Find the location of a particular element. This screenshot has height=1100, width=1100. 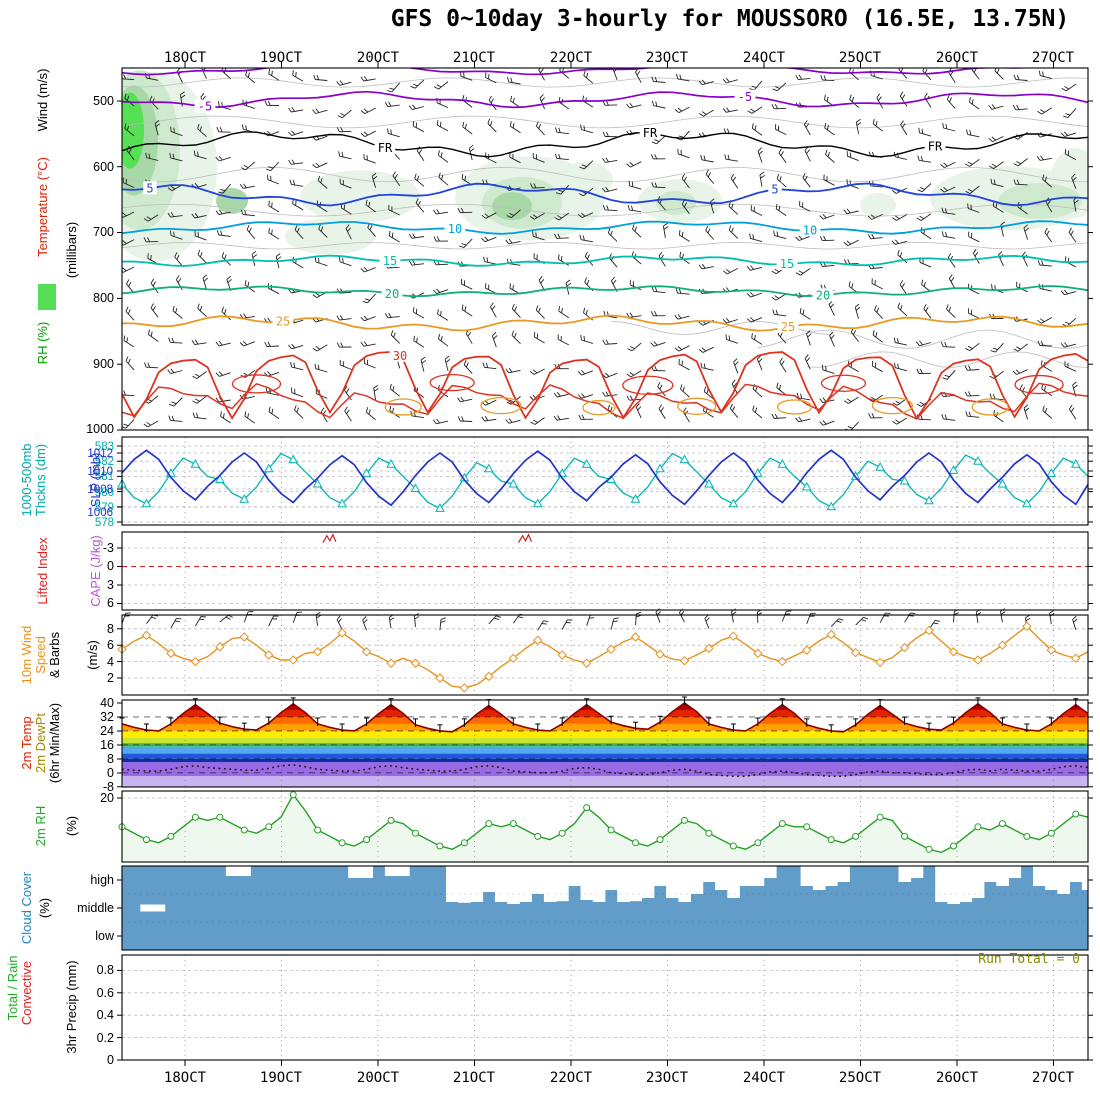

temp-bands-full is located at coordinates (605, 758).